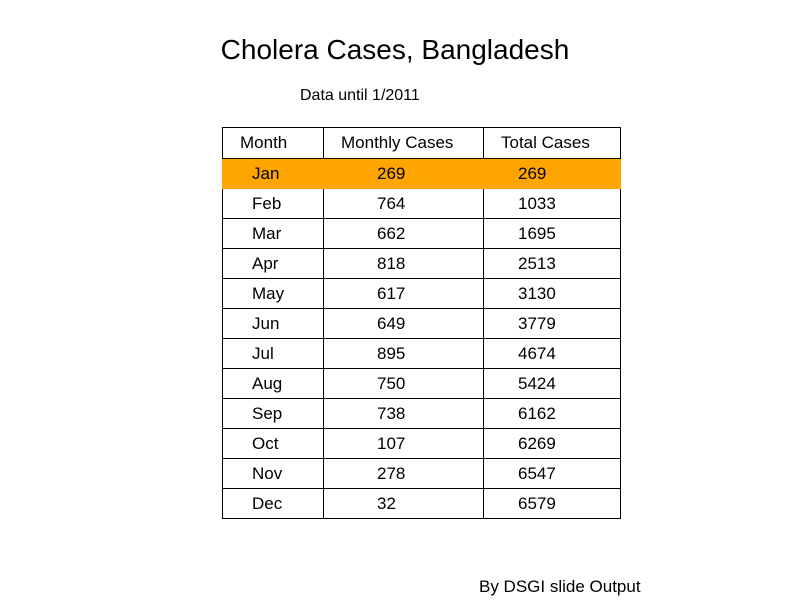 This screenshot has width=800, height=600. I want to click on table-row: Mar 662 1695, so click(421, 233).